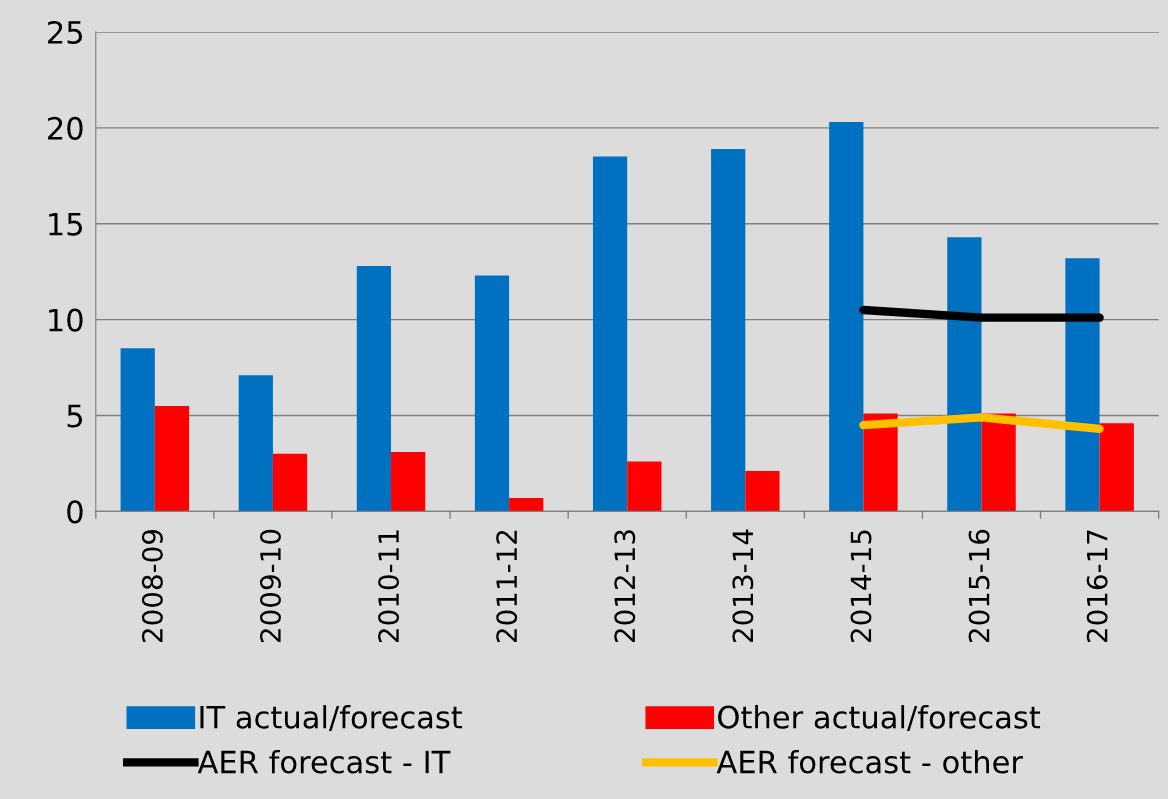 The width and height of the screenshot is (1168, 799). I want to click on legend-label: AER forecast - other, so click(869, 761).